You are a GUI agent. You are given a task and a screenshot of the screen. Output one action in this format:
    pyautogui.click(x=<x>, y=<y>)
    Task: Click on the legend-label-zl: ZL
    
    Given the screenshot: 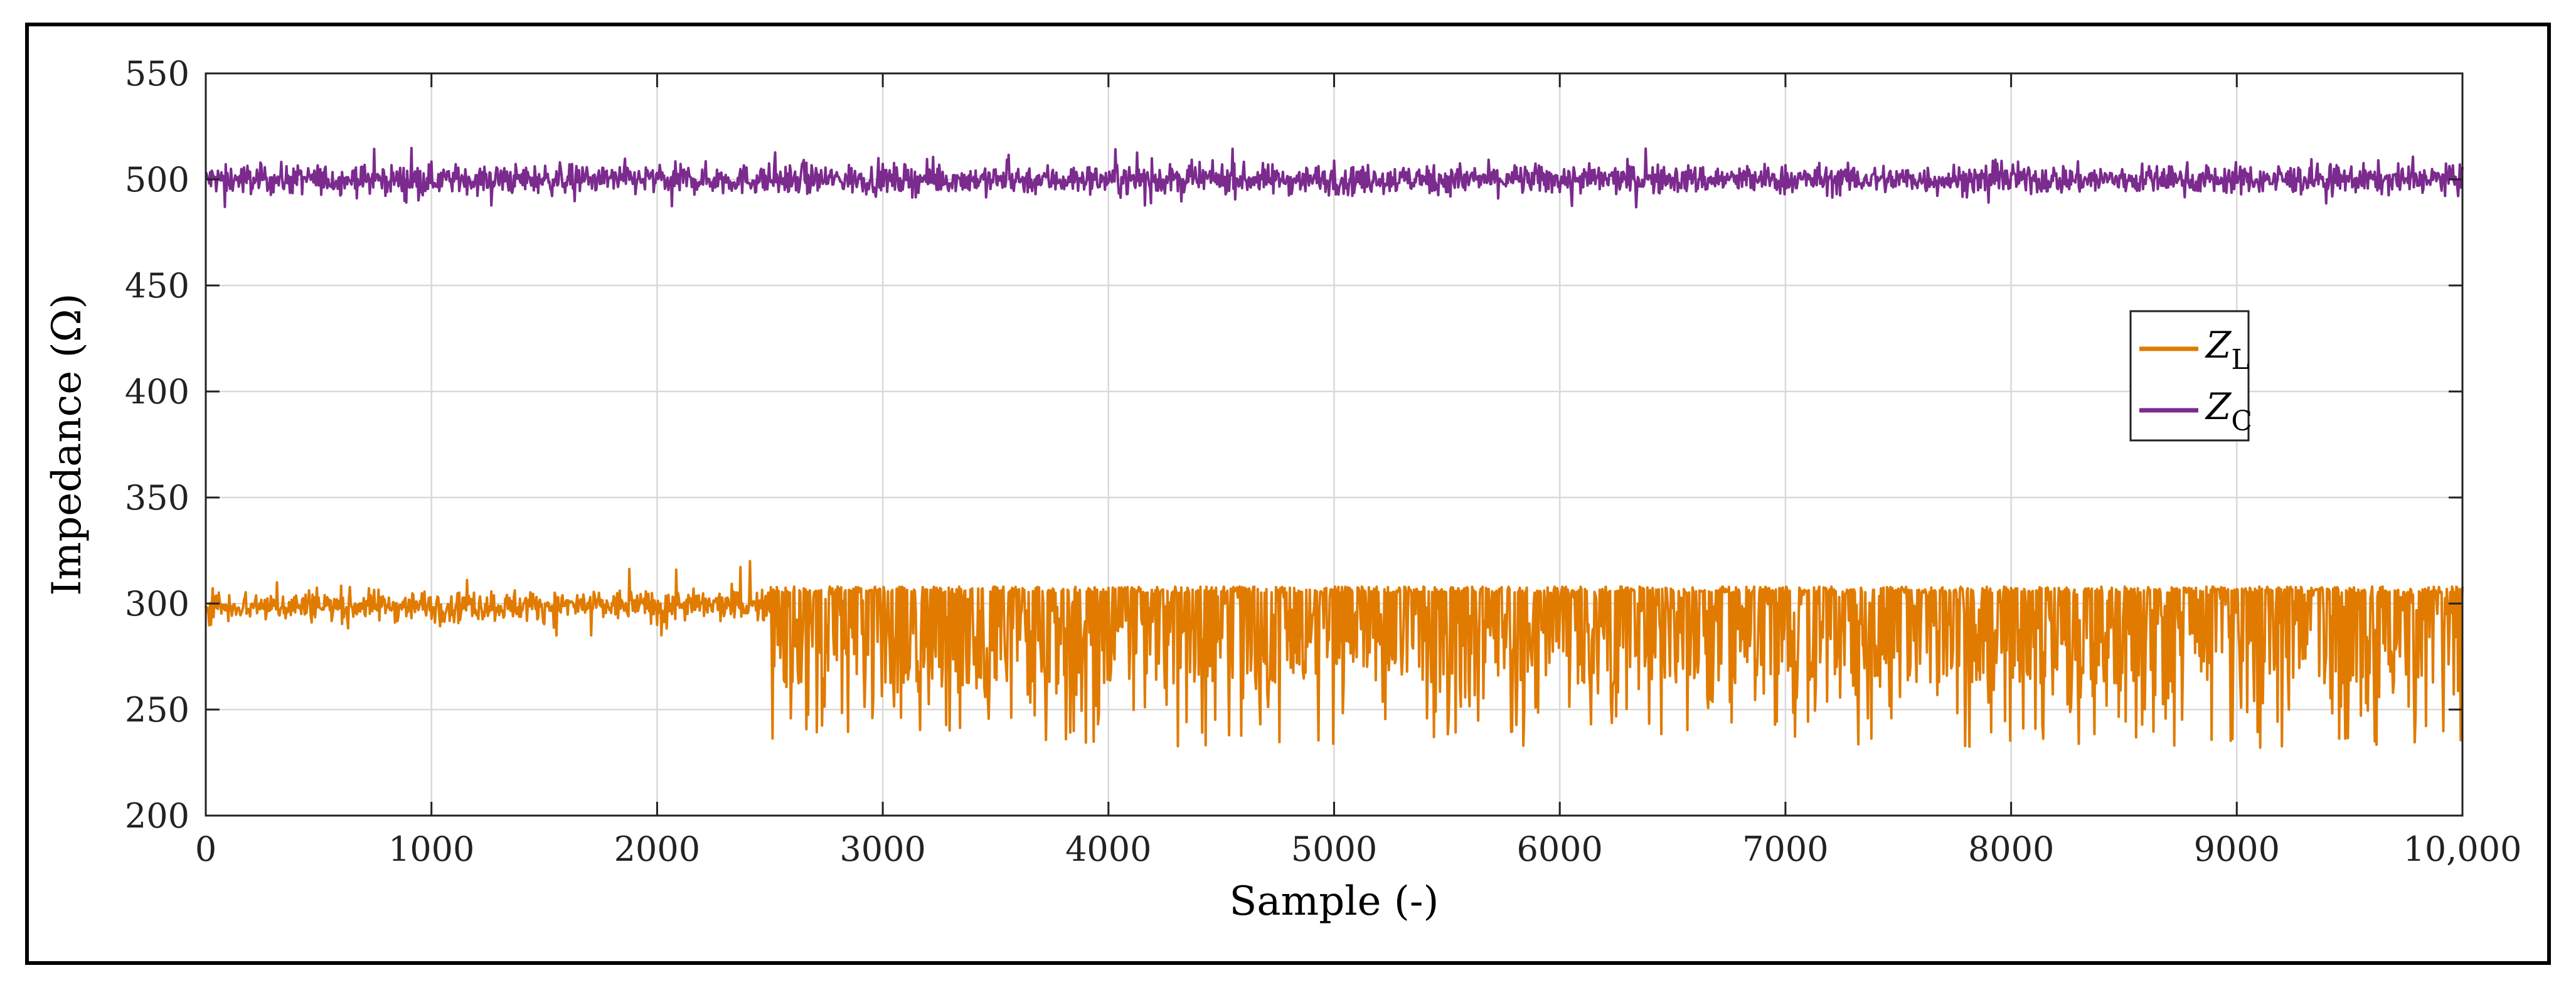 What is the action you would take?
    pyautogui.click(x=2227, y=350)
    